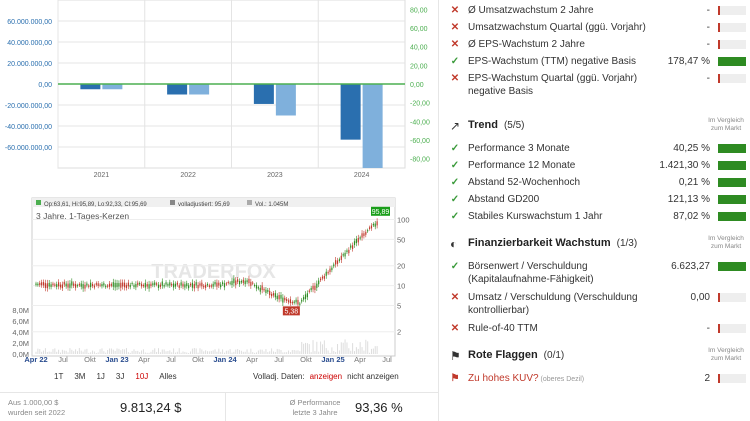 Image resolution: width=750 pixels, height=421 pixels. Describe the element at coordinates (373, 376) in the screenshot. I see `hide-adjusted-link: nicht anzeigen` at that location.